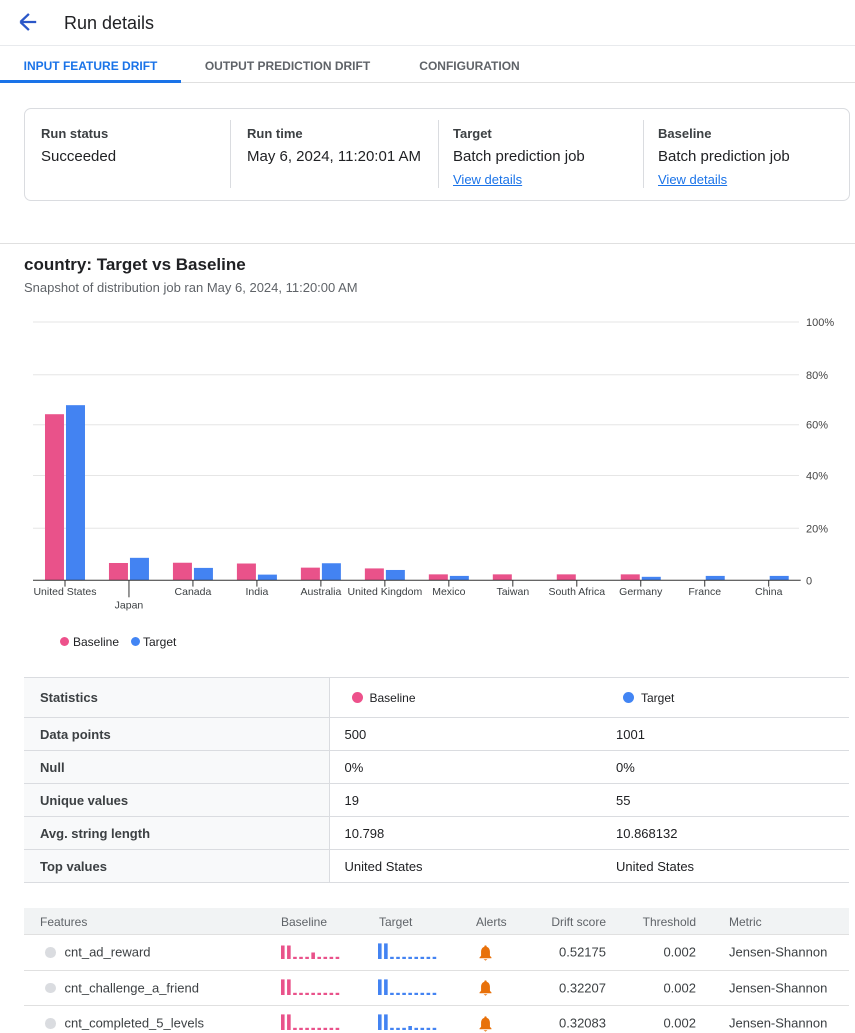 The width and height of the screenshot is (855, 1033). I want to click on svg-text: India, so click(257, 592).